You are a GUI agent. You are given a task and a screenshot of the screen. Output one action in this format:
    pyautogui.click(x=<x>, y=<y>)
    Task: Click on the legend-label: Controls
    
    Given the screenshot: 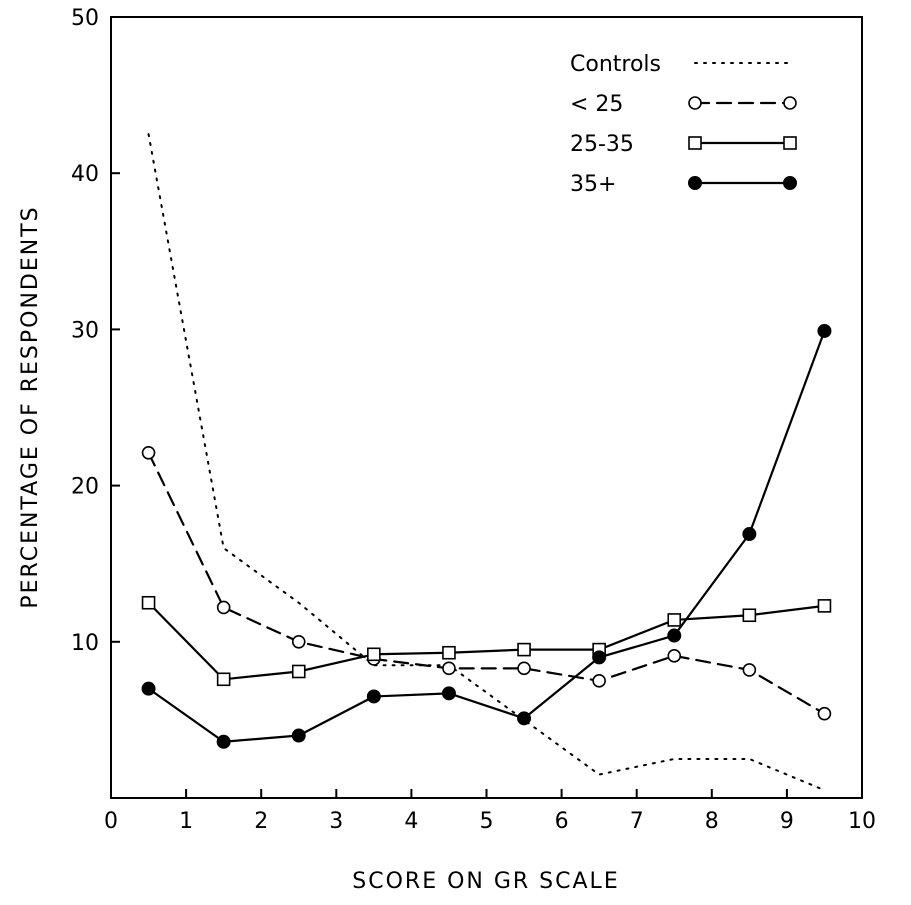 What is the action you would take?
    pyautogui.click(x=615, y=64)
    